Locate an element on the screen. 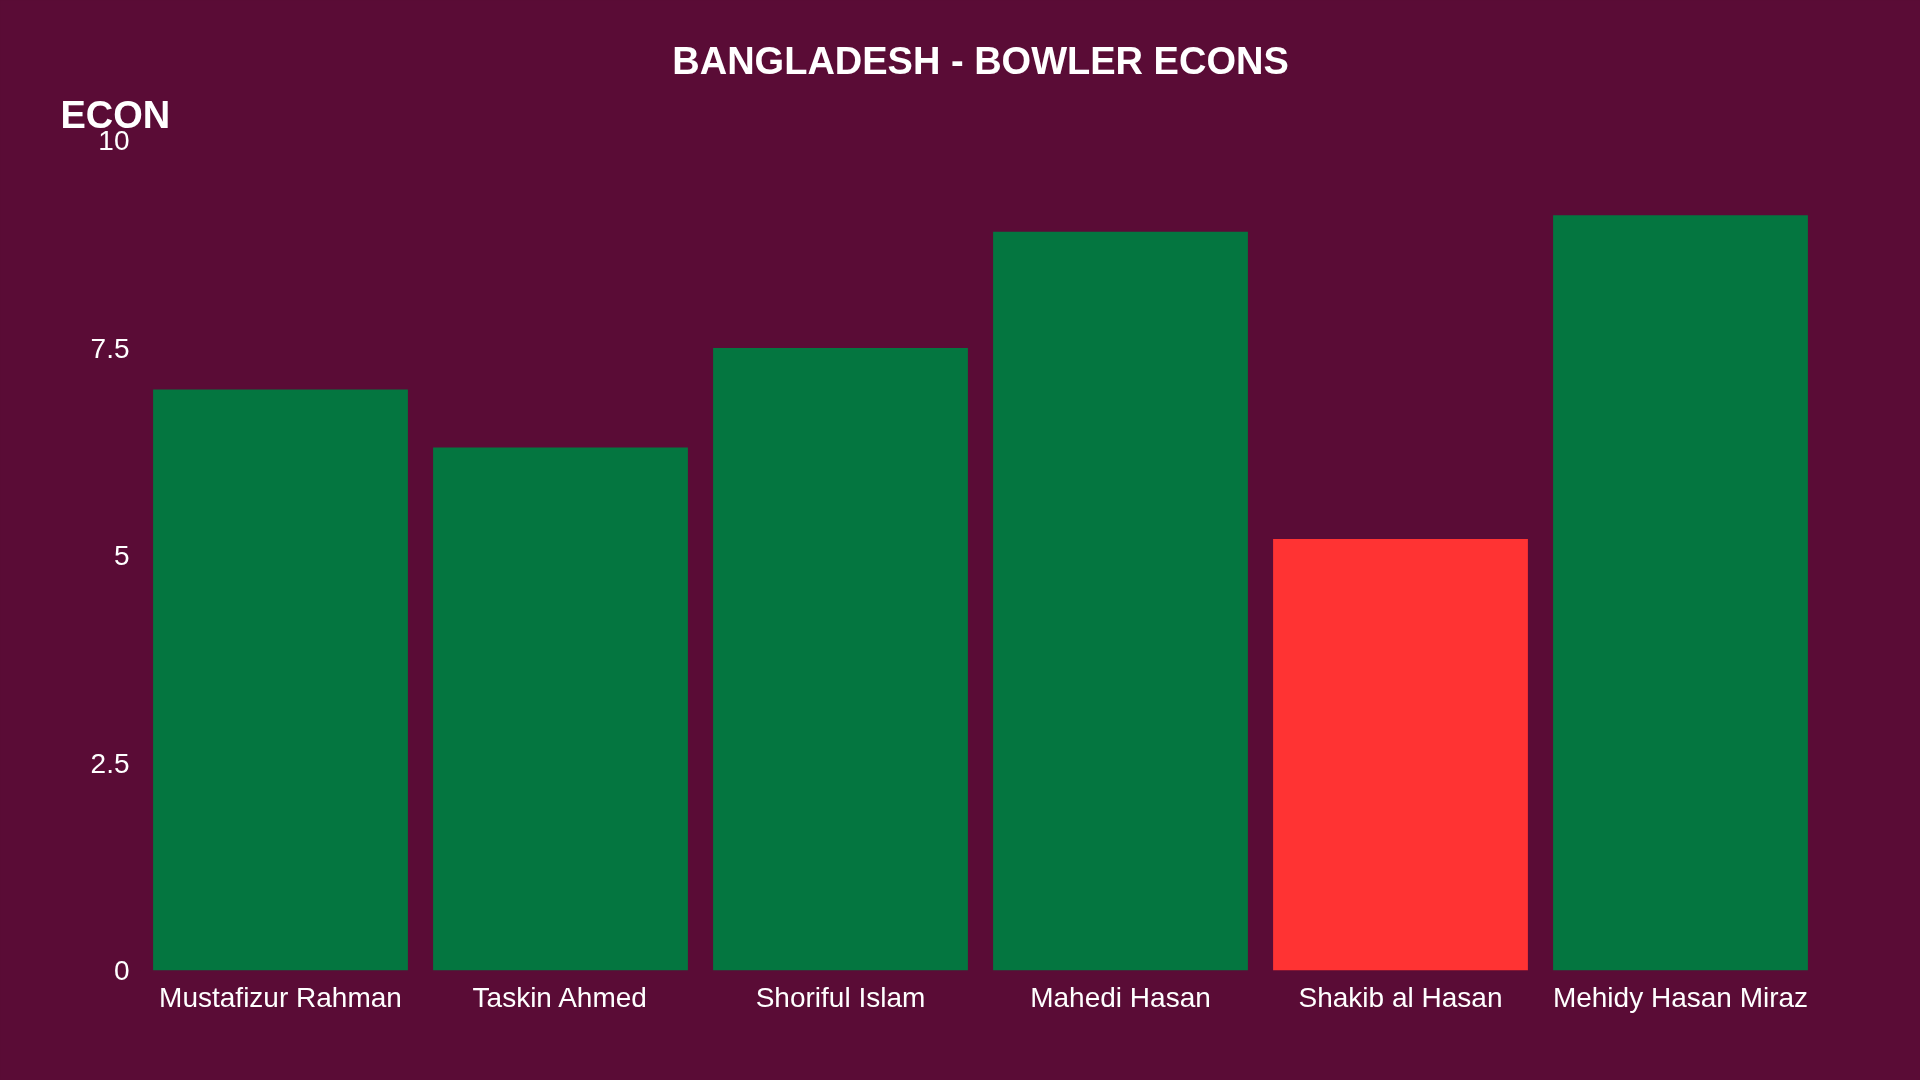 This screenshot has width=1920, height=1080. x-tick-label: Mehidy Hasan Miraz is located at coordinates (1680, 997).